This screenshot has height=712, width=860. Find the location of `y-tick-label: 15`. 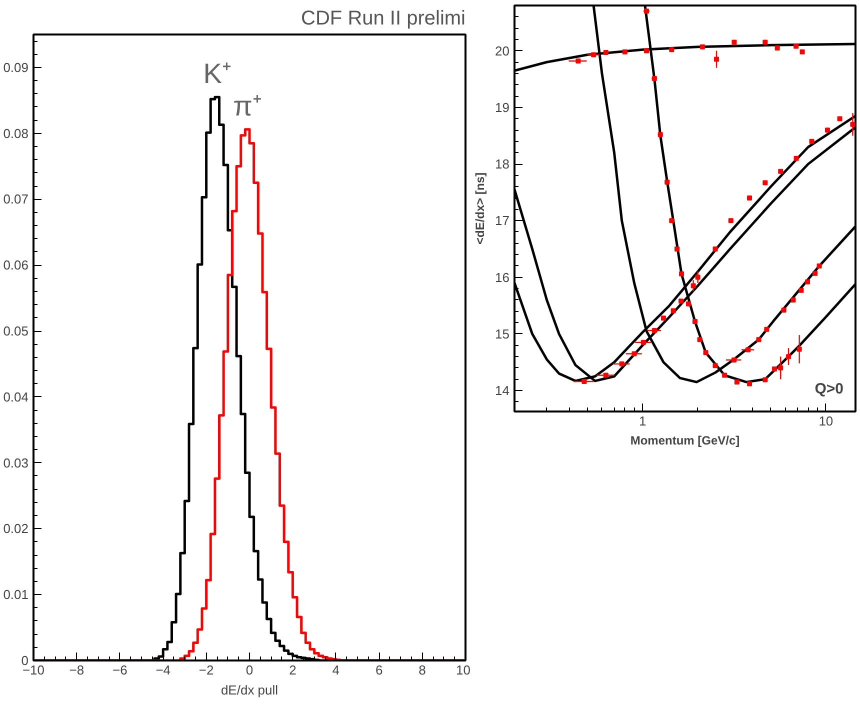

y-tick-label: 15 is located at coordinates (502, 334).